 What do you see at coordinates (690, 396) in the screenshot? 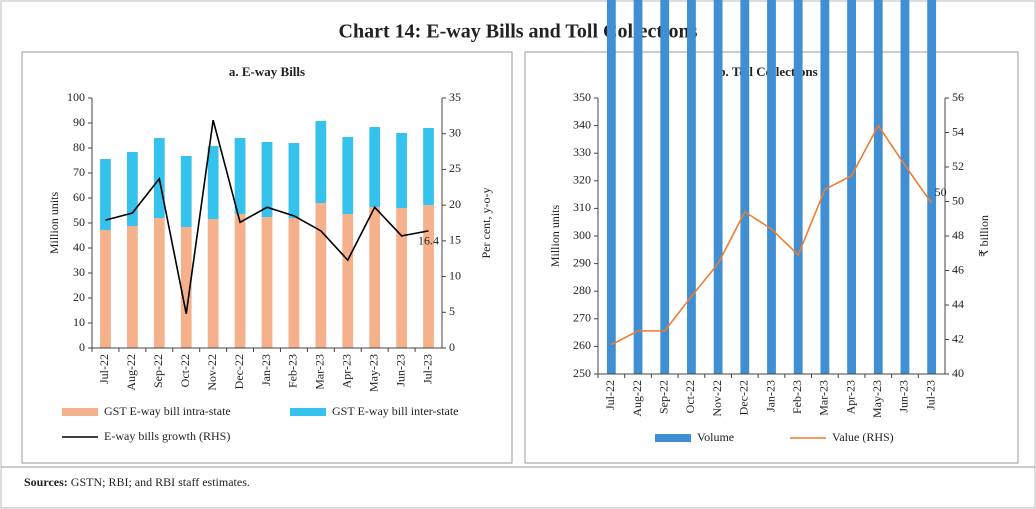
I see `x-tick-label: Oct-22` at bounding box center [690, 396].